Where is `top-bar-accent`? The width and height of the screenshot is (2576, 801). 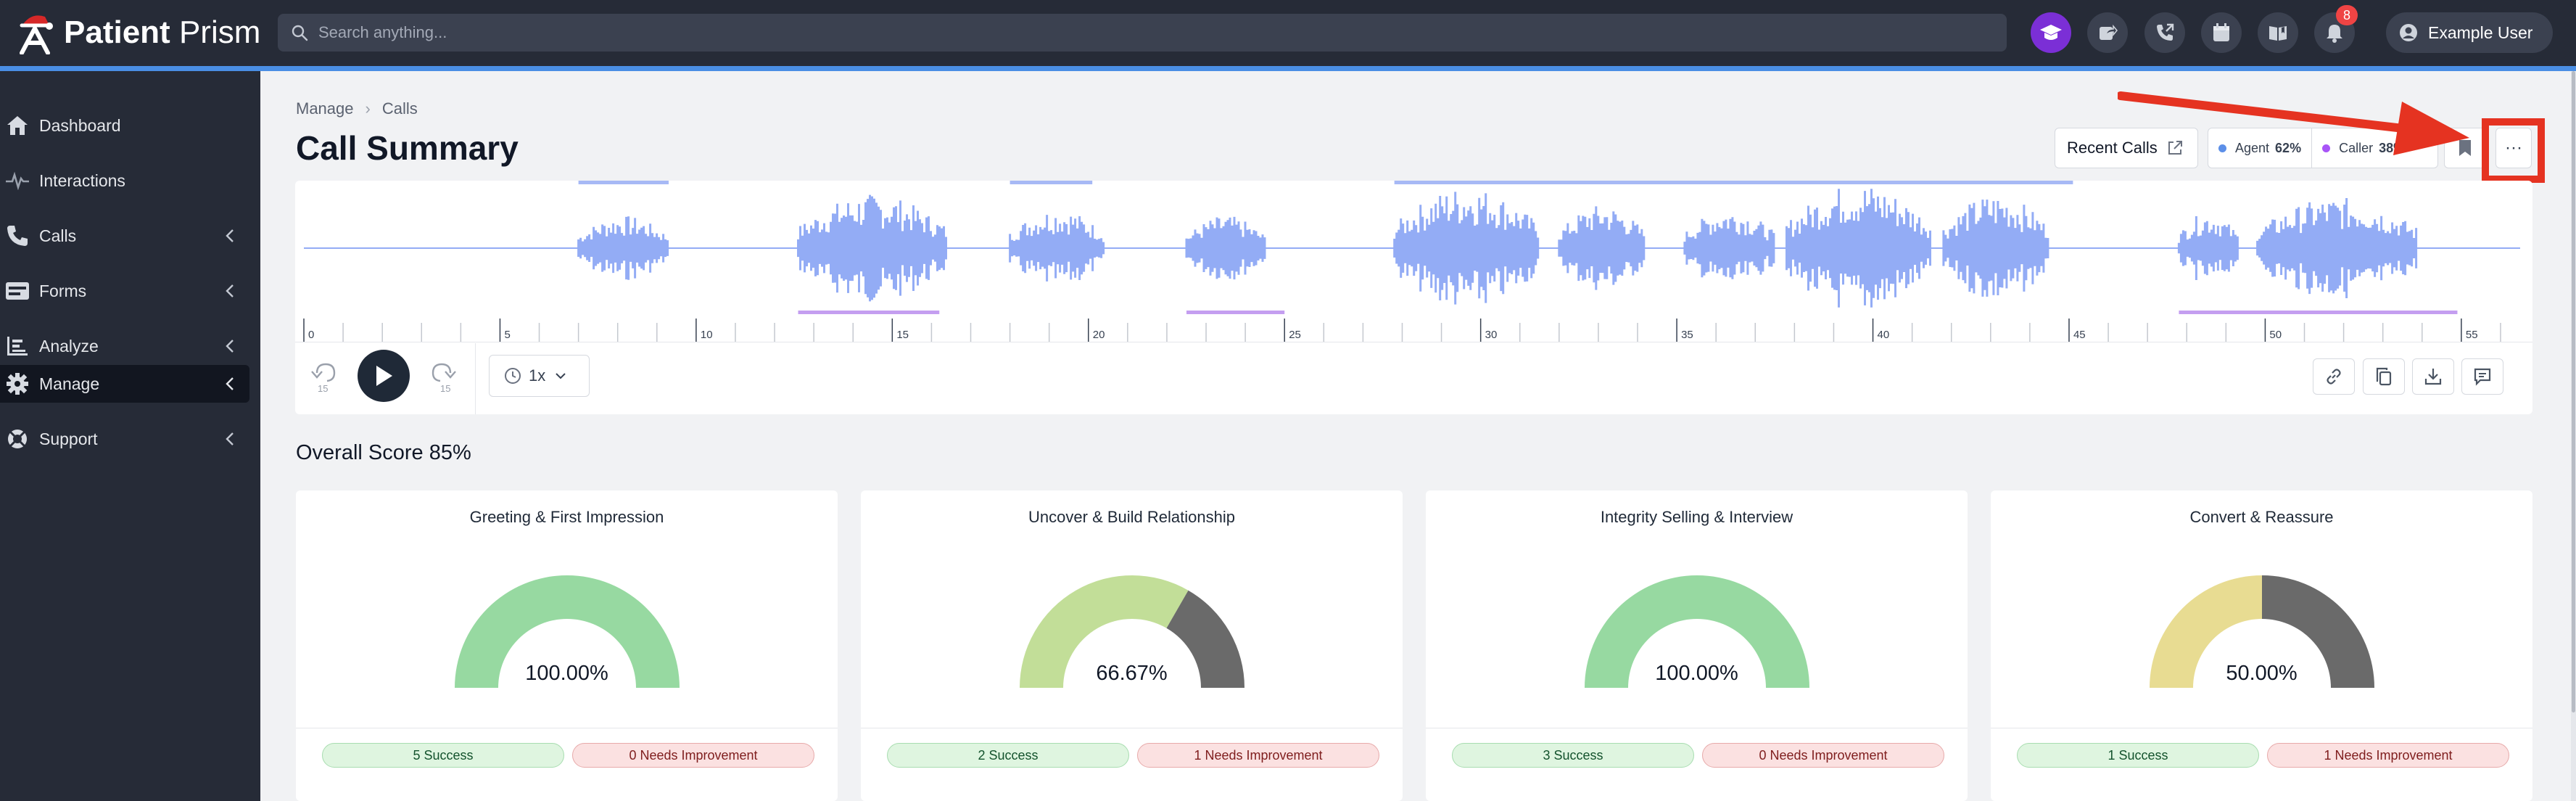
top-bar-accent is located at coordinates (1288, 68).